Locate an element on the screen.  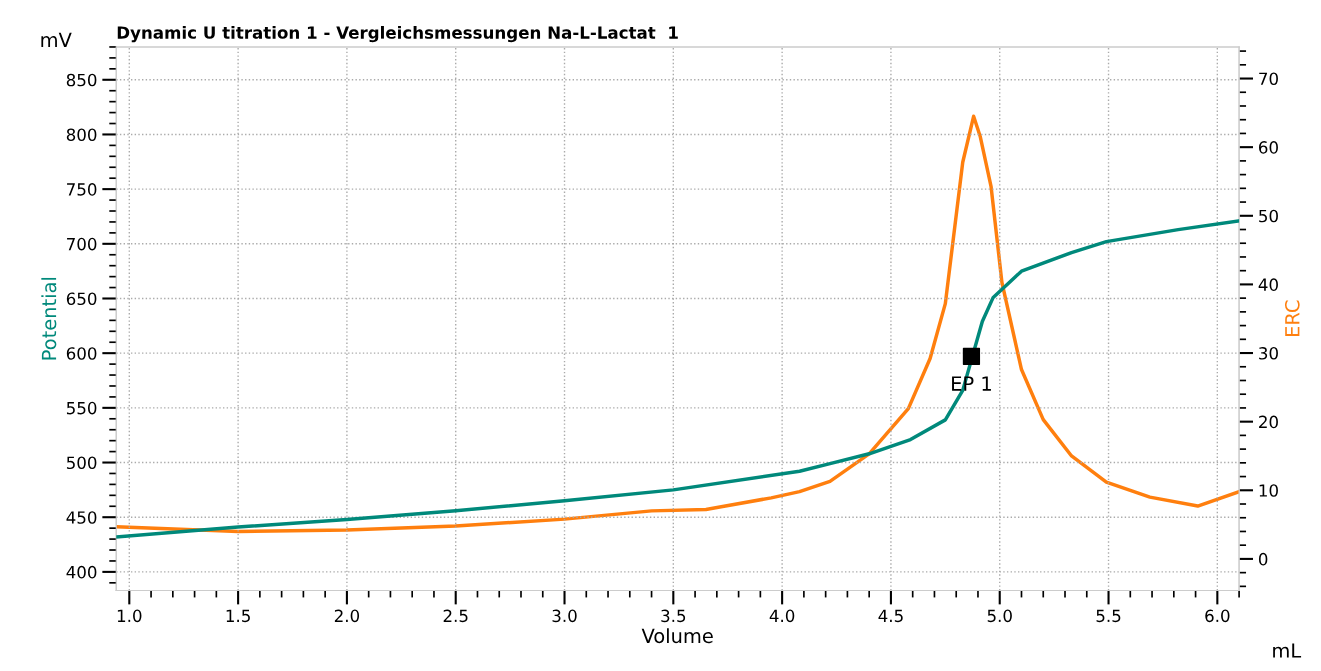
y2-tick-label: 70 is located at coordinates (1268, 79).